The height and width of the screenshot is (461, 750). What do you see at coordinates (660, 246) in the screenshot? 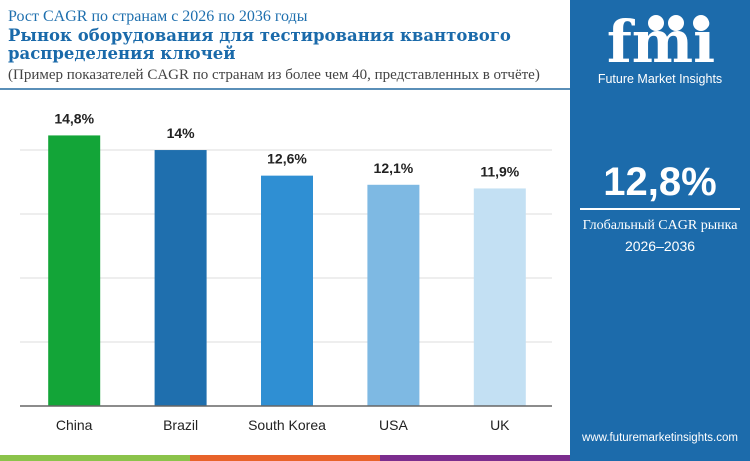
I see `global-cagr-years: 2026–2036` at bounding box center [660, 246].